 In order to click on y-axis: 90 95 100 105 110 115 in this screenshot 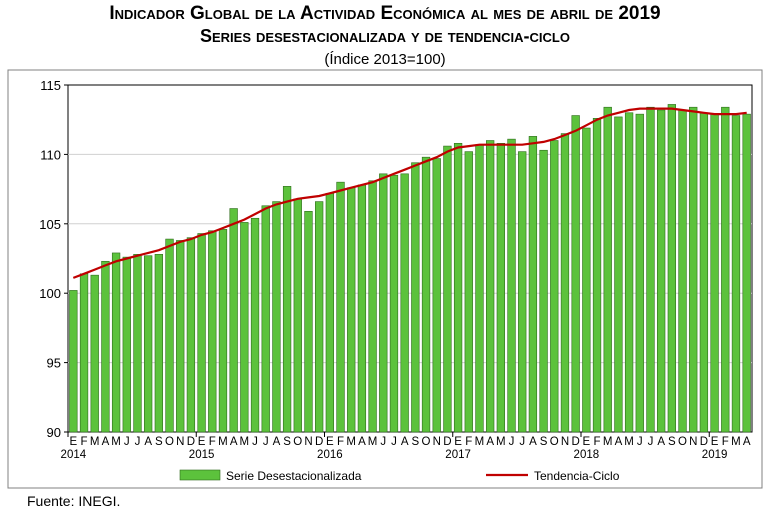, I will do `click(53, 259)`.